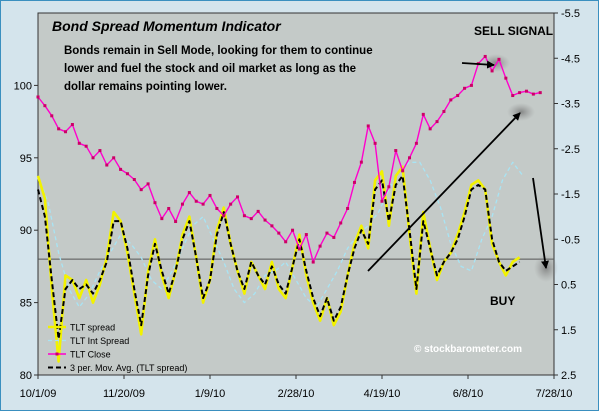  Describe the element at coordinates (382, 394) in the screenshot. I see `x-tick-label: 4/19/10` at that location.